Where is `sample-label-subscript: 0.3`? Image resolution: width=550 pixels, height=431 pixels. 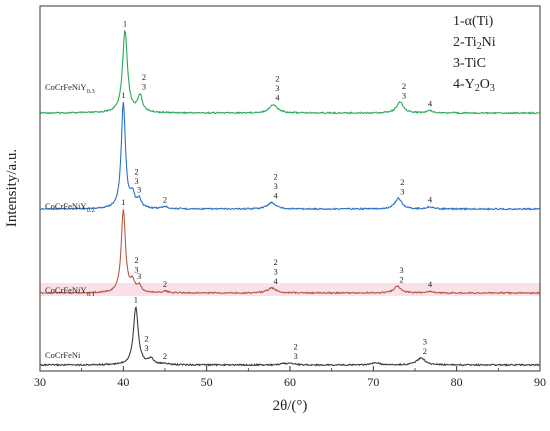 sample-label-subscript: 0.3 is located at coordinates (91, 91).